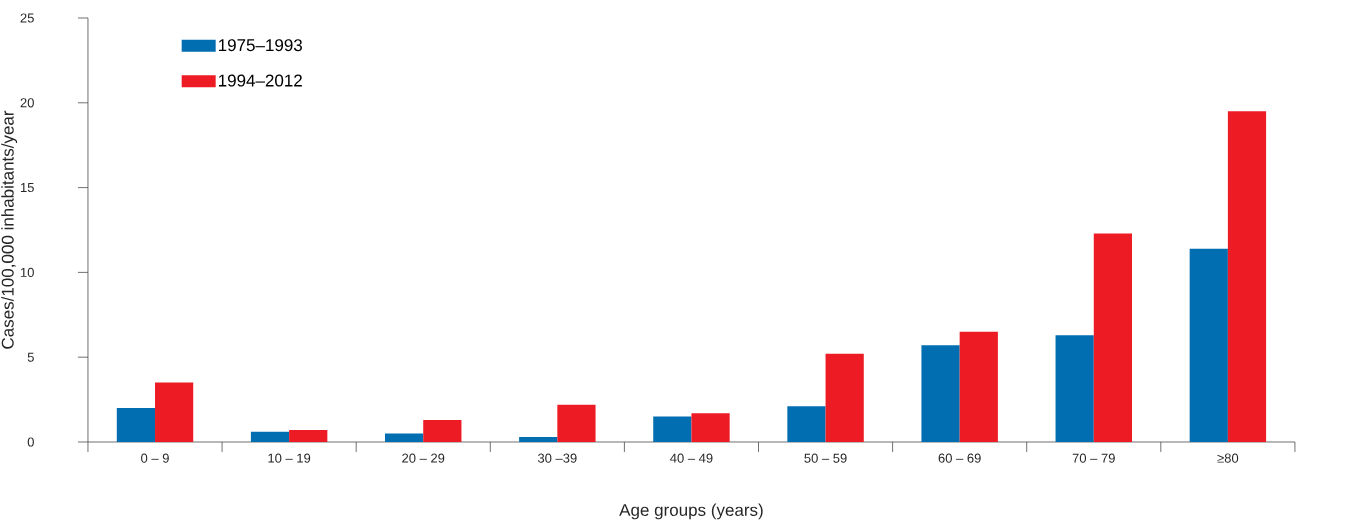  I want to click on x-tick-label: 20 – 29, so click(423, 458).